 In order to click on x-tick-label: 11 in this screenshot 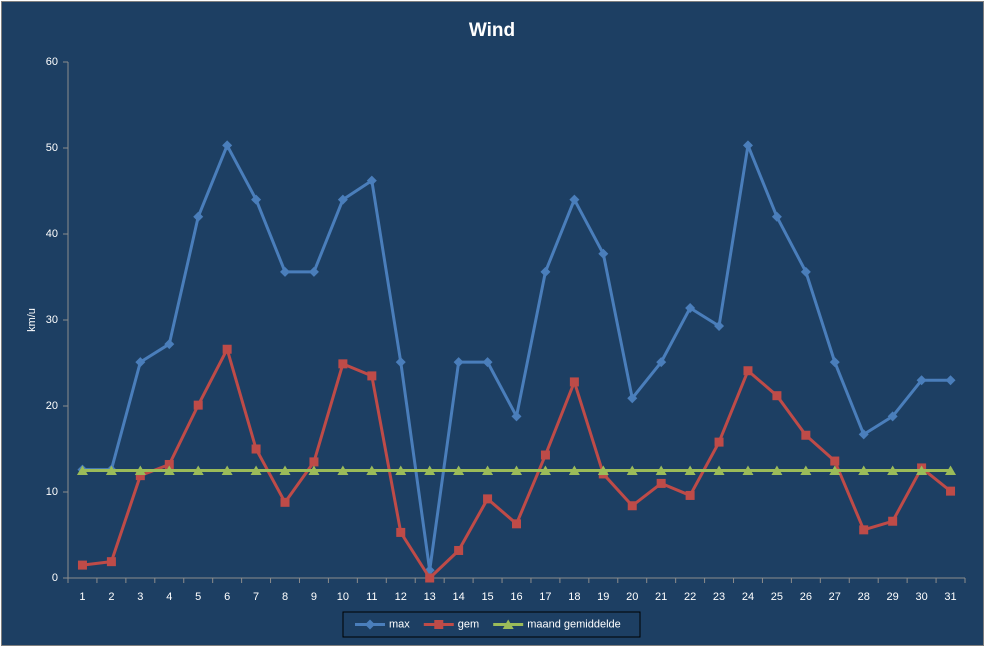, I will do `click(371, 597)`.